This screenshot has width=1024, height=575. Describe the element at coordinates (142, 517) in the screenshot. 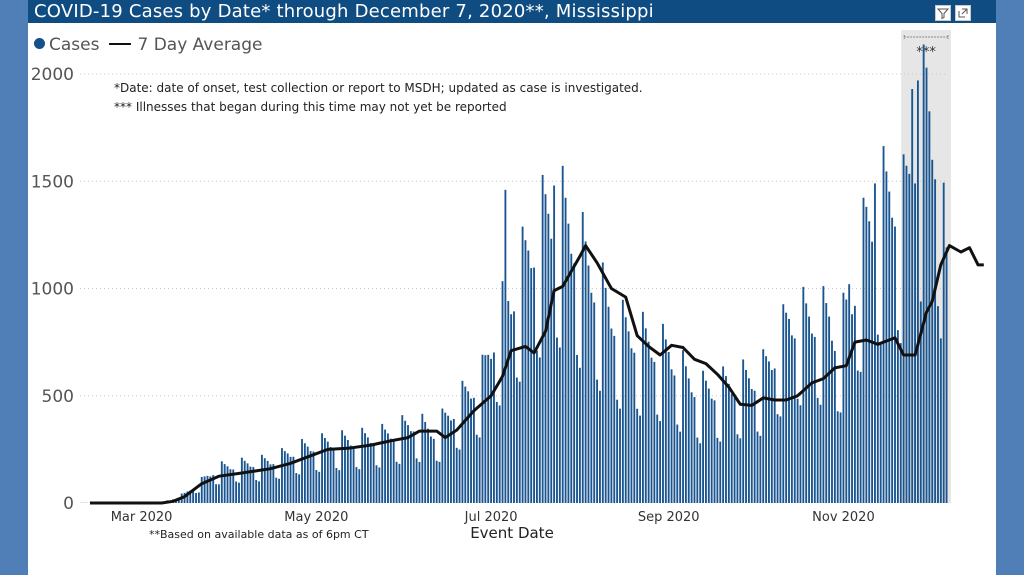

I see `x-tick-label: Mar 2020` at that location.